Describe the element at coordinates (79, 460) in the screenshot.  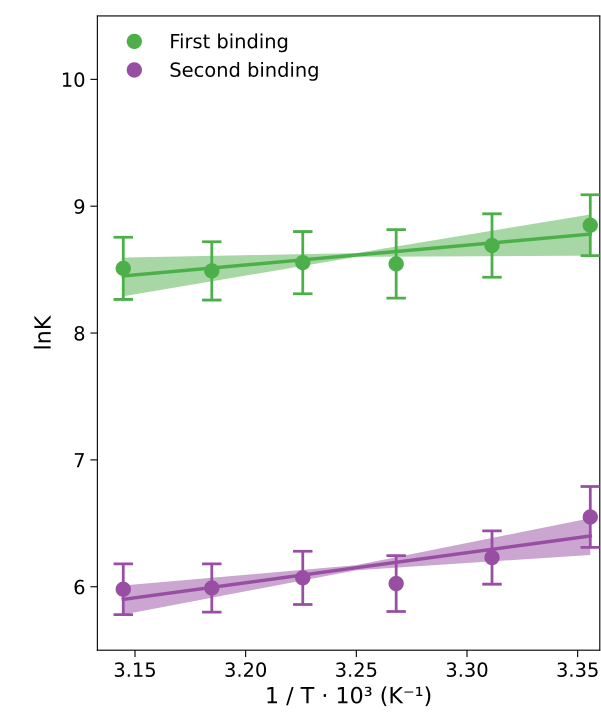
I see `y-tick-label: 7` at that location.